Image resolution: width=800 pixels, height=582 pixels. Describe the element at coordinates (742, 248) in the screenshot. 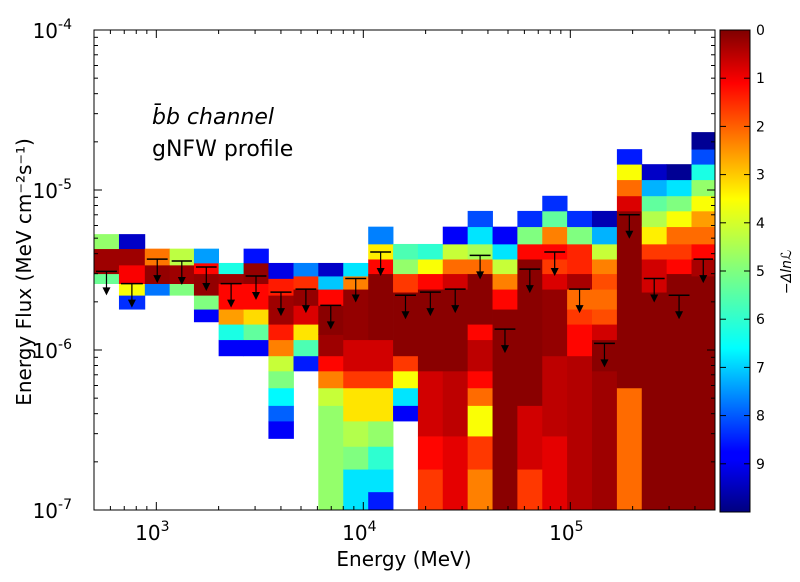

I see `colorbar-ticks: 0 1 2 3 4 5 6 7 8 9` at that location.